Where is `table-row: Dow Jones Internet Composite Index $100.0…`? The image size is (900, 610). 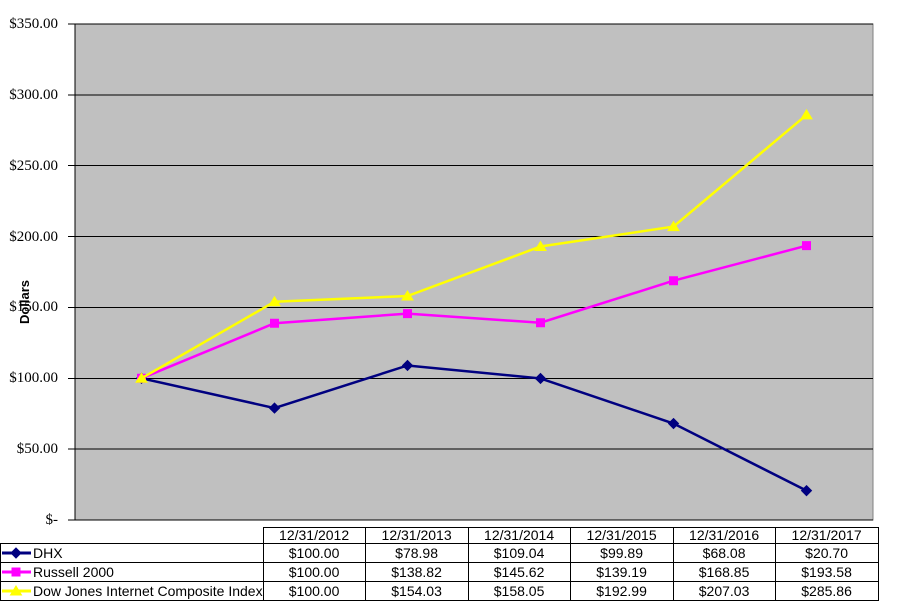 table-row: Dow Jones Internet Composite Index $100.0… is located at coordinates (439, 591).